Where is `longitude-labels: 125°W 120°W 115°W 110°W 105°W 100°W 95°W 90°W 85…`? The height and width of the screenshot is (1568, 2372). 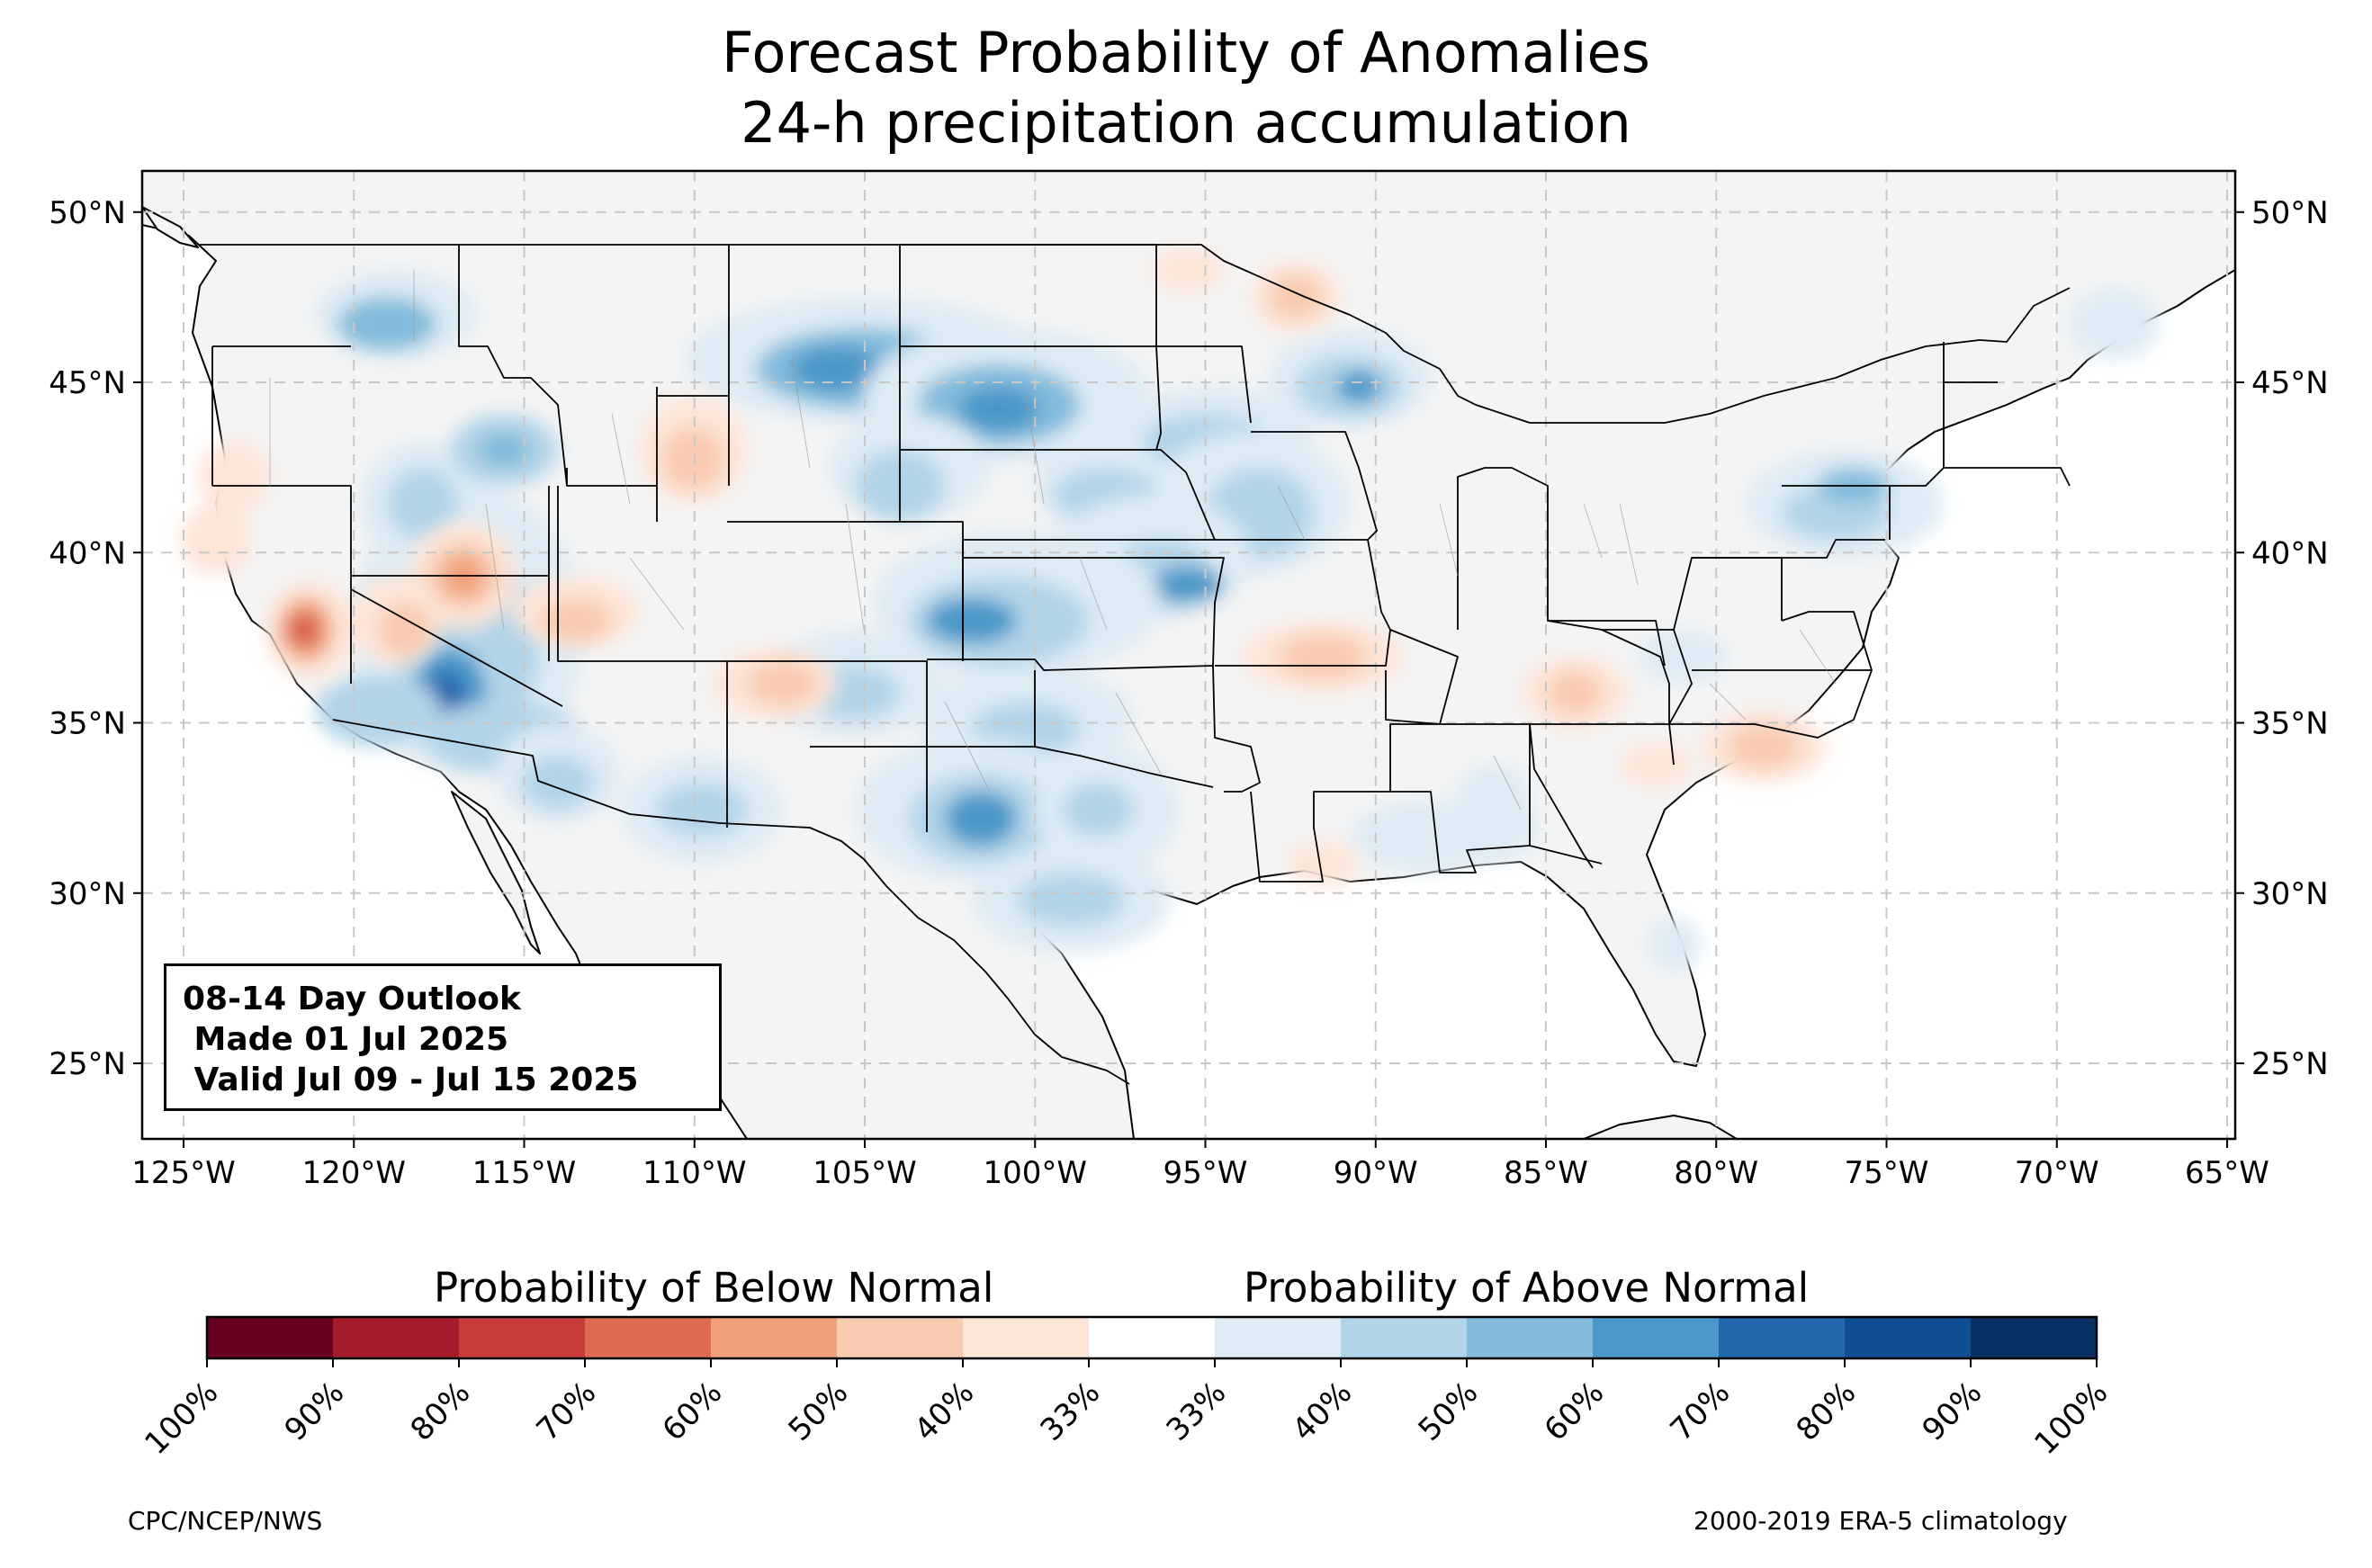
longitude-labels: 125°W 120°W 115°W 110°W 105°W 100°W 95°W 90°W 85… is located at coordinates (1200, 1173).